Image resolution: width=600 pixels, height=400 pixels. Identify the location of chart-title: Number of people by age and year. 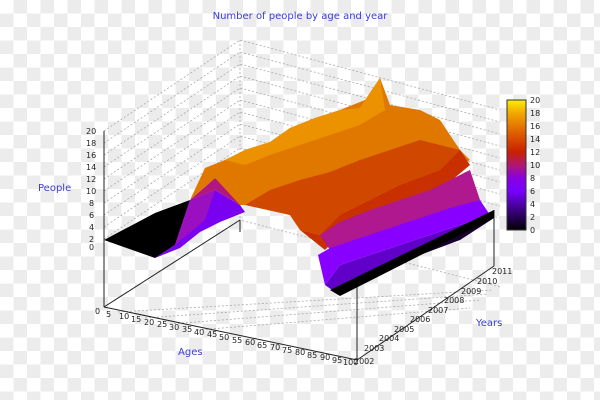
(300, 16).